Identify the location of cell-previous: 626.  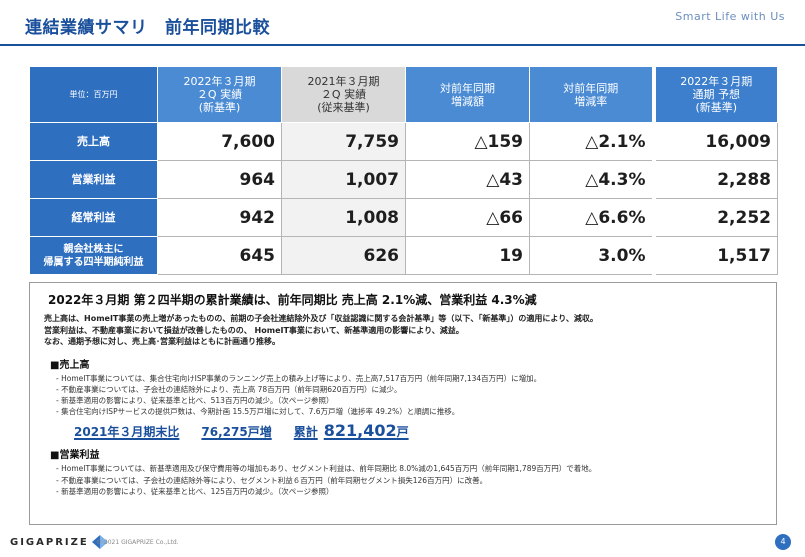
(343, 255).